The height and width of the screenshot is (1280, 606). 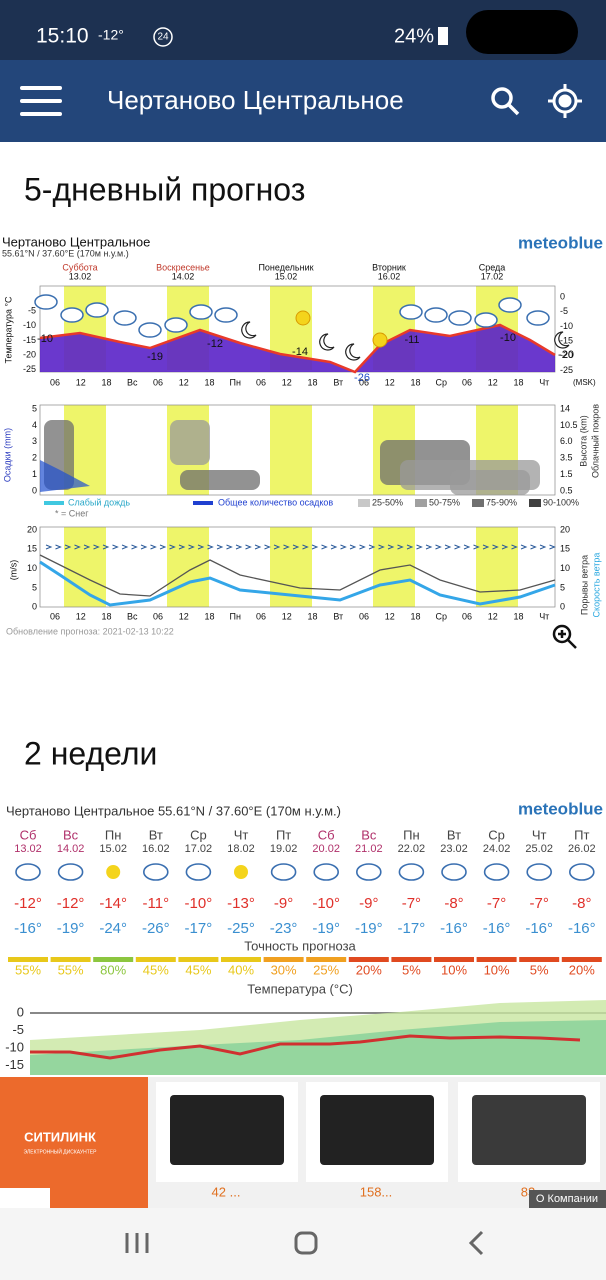 What do you see at coordinates (522, 32) in the screenshot?
I see `camera-cutout` at bounding box center [522, 32].